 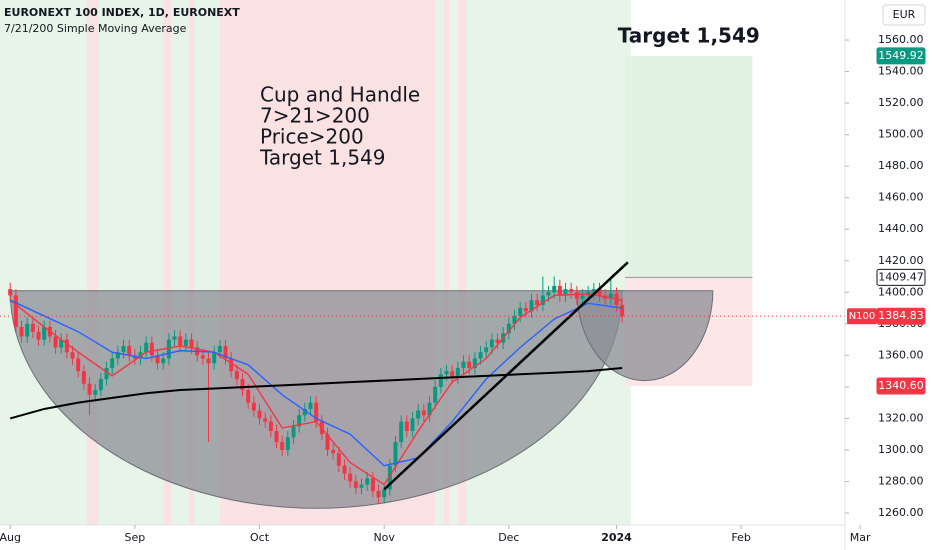 What do you see at coordinates (860, 537) in the screenshot?
I see `x-tick-label: Mar` at bounding box center [860, 537].